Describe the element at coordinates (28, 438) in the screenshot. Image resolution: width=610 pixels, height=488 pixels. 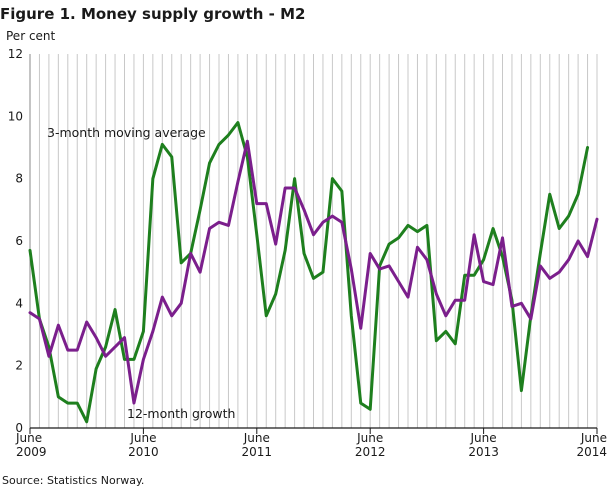
I see `x-tick-month-2009: June` at that location.